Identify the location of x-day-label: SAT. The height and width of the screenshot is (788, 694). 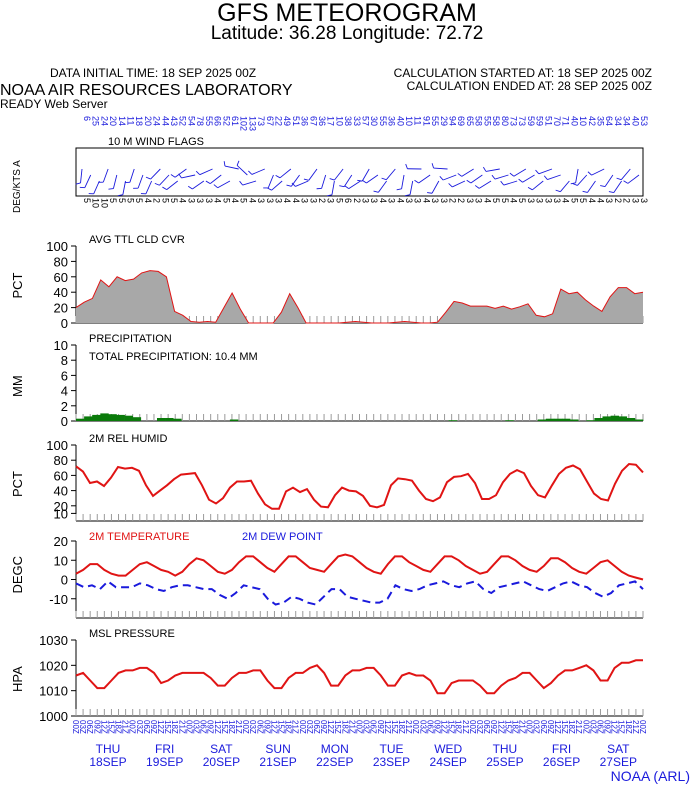
(618, 749).